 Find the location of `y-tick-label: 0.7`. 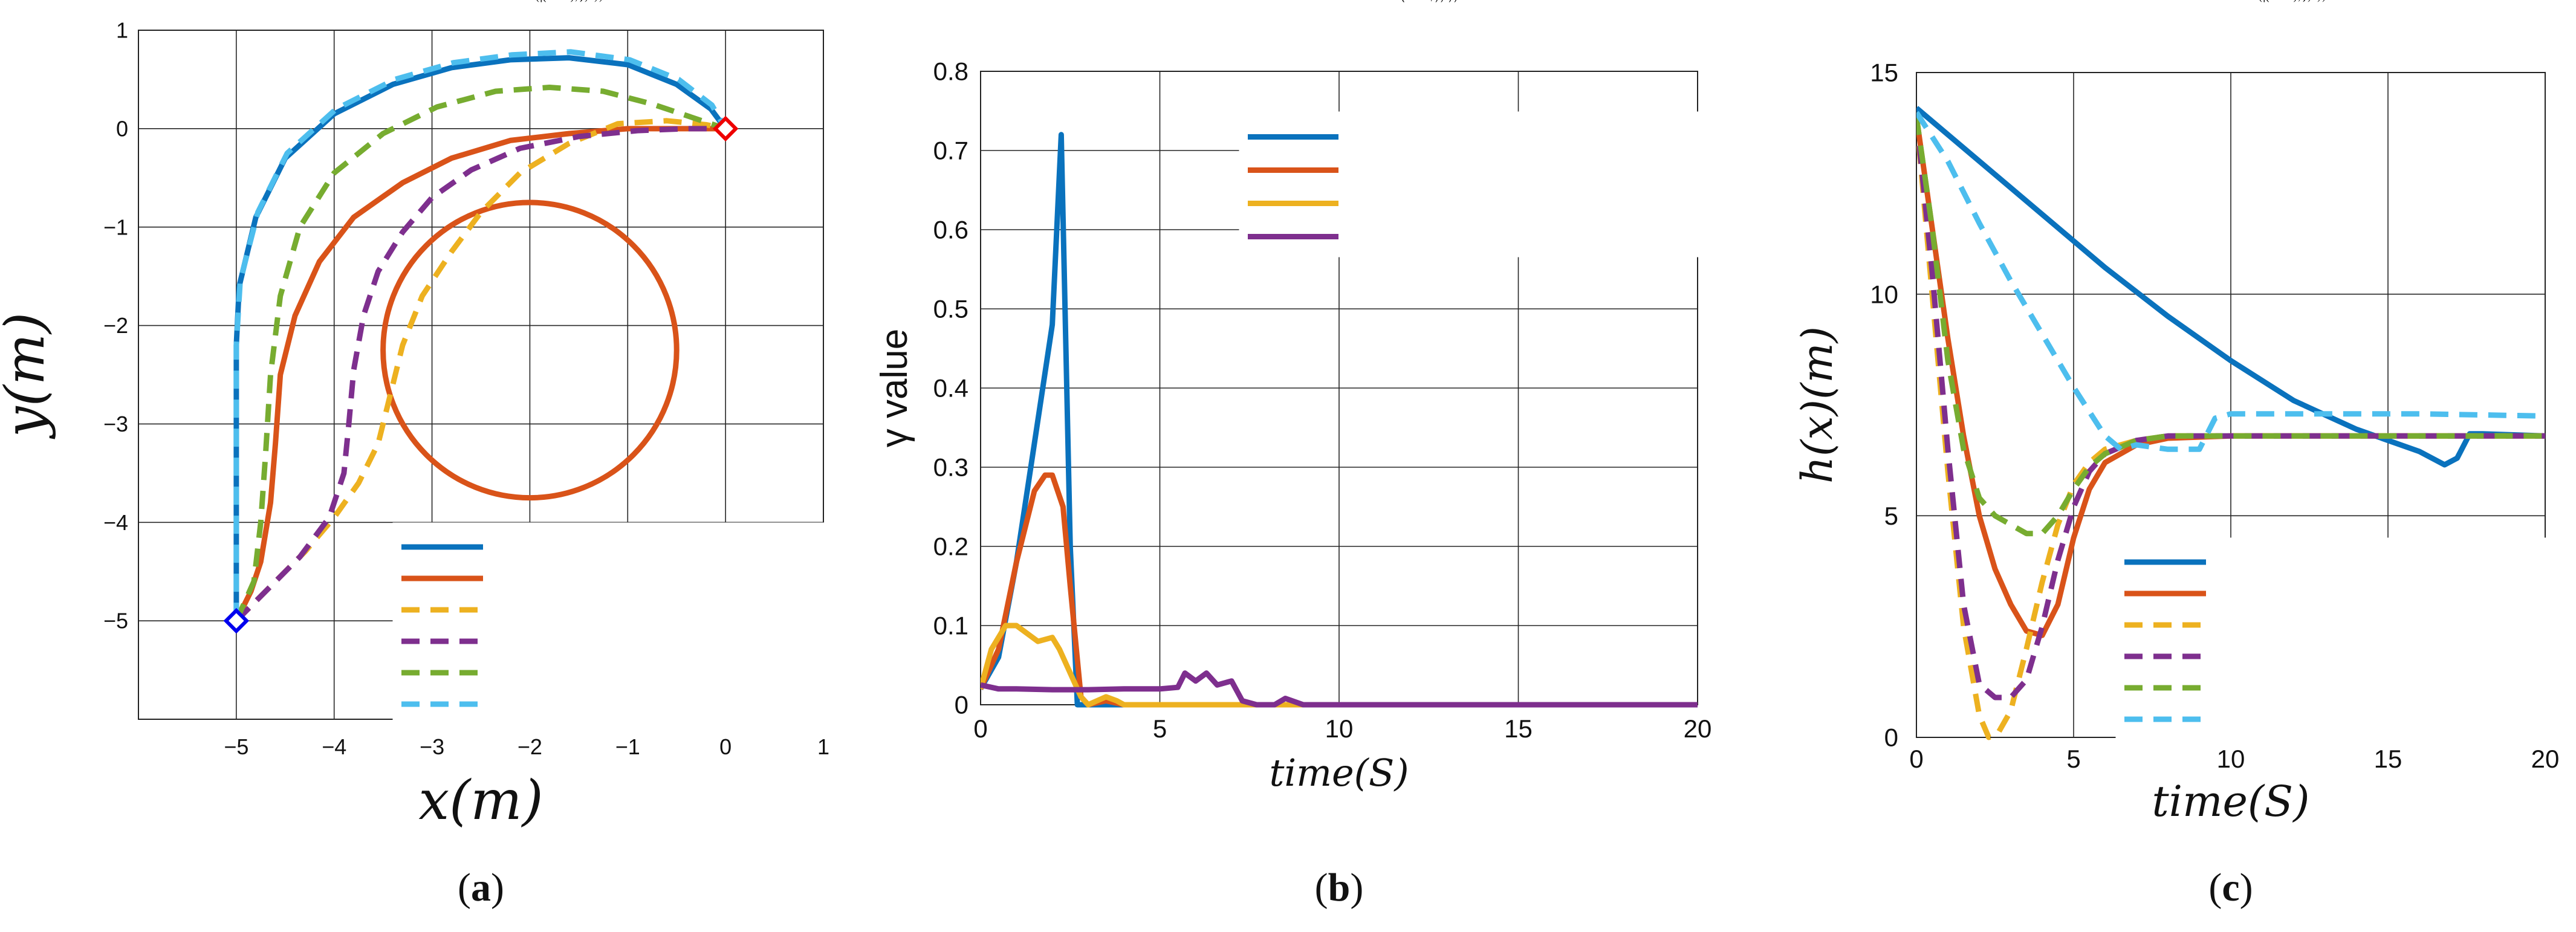

y-tick-label: 0.7 is located at coordinates (951, 151).